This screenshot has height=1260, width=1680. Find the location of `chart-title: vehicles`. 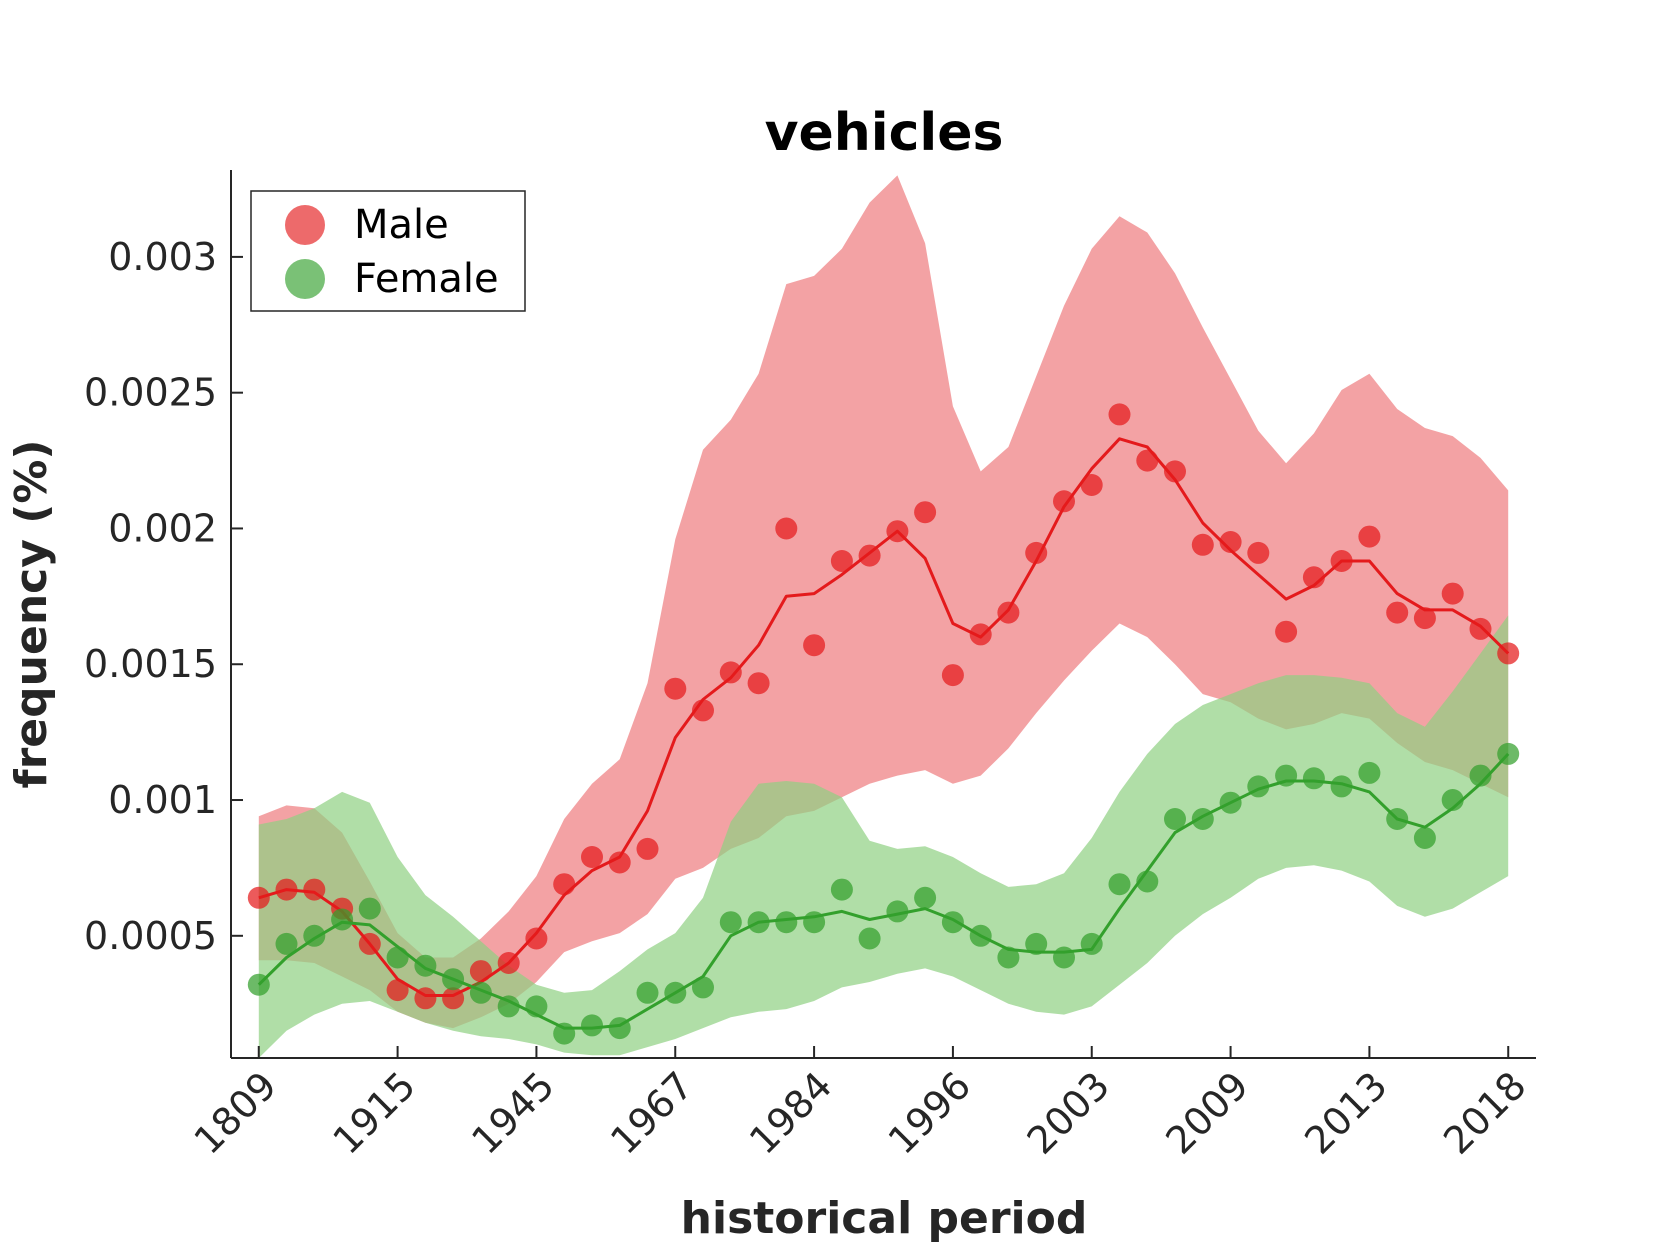

chart-title: vehicles is located at coordinates (884, 133).